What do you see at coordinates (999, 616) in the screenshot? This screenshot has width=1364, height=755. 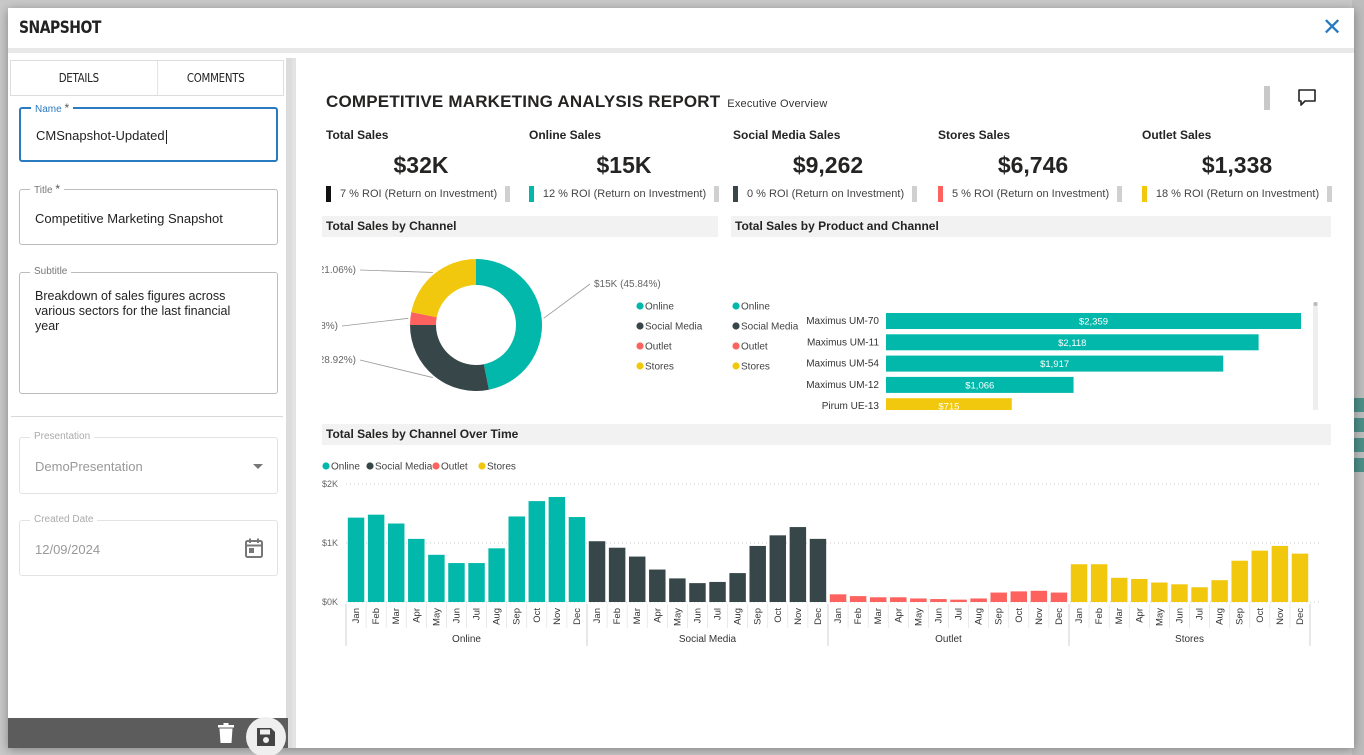 I see `x-tick-label: Sep` at bounding box center [999, 616].